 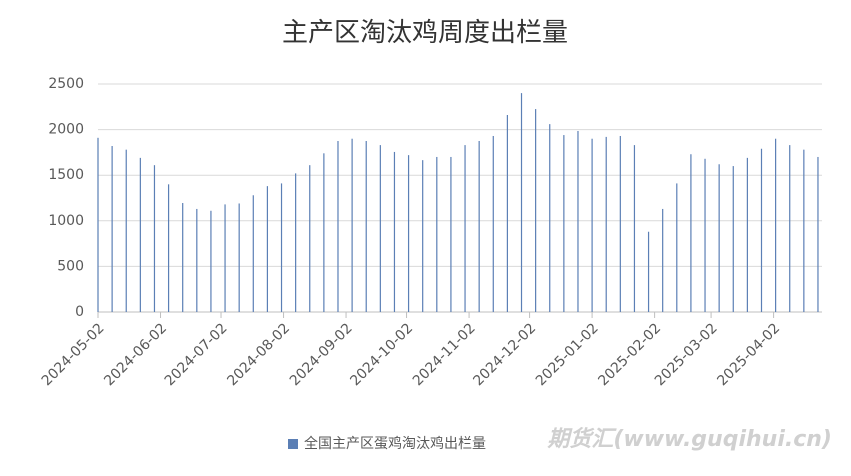 I want to click on y-tick-label: 500, so click(x=70, y=266).